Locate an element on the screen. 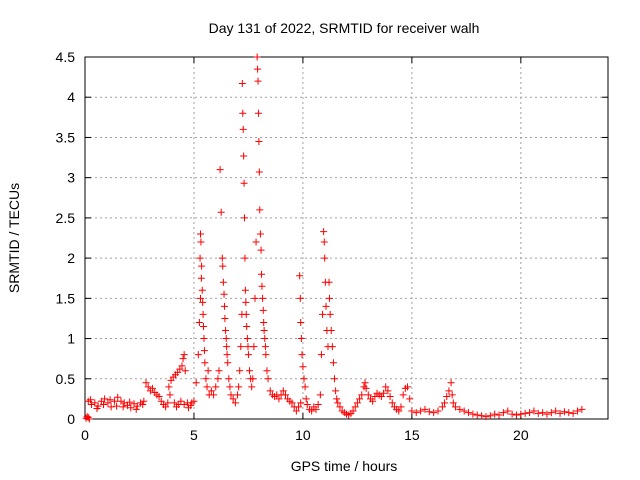 This screenshot has width=640, height=480. y-tick-label: 2.5 is located at coordinates (66, 218).